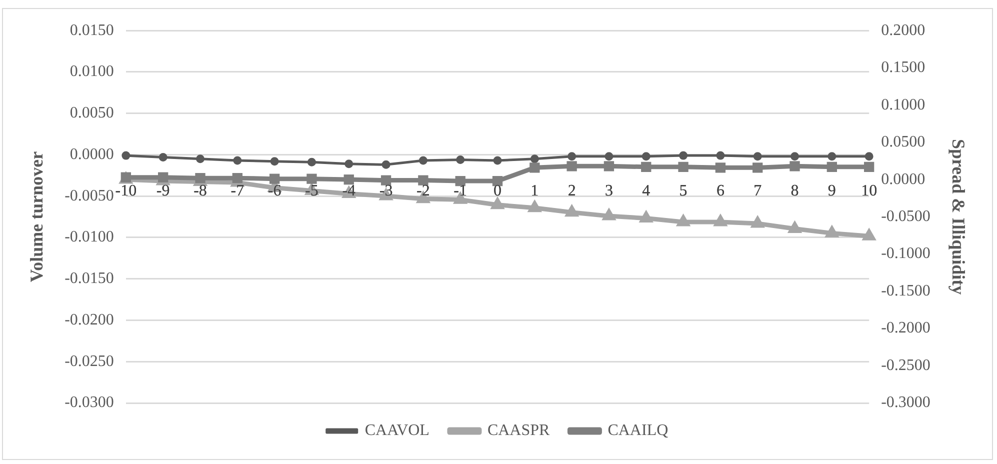 This screenshot has width=997, height=464. Describe the element at coordinates (386, 191) in the screenshot. I see `x-tick-label: -3` at that location.